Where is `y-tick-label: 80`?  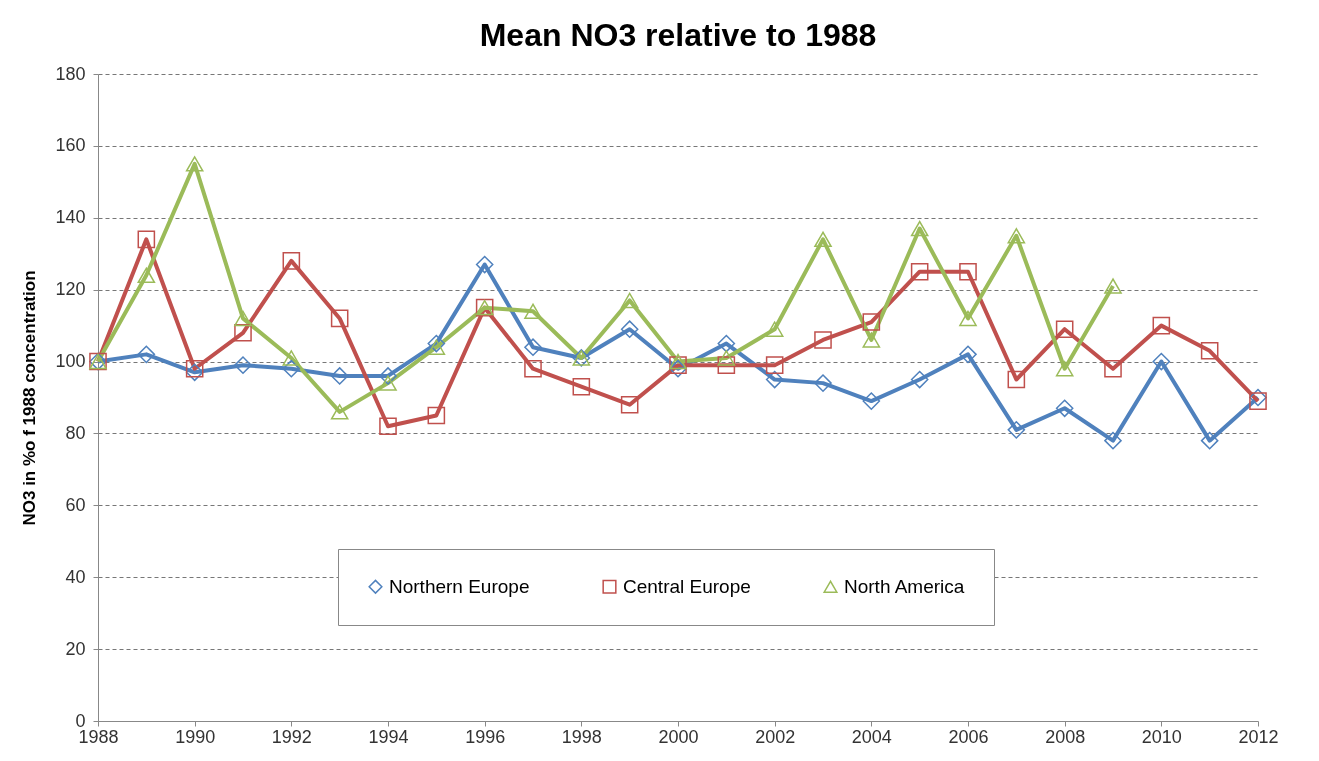
y-tick-label: 80 is located at coordinates (75, 432).